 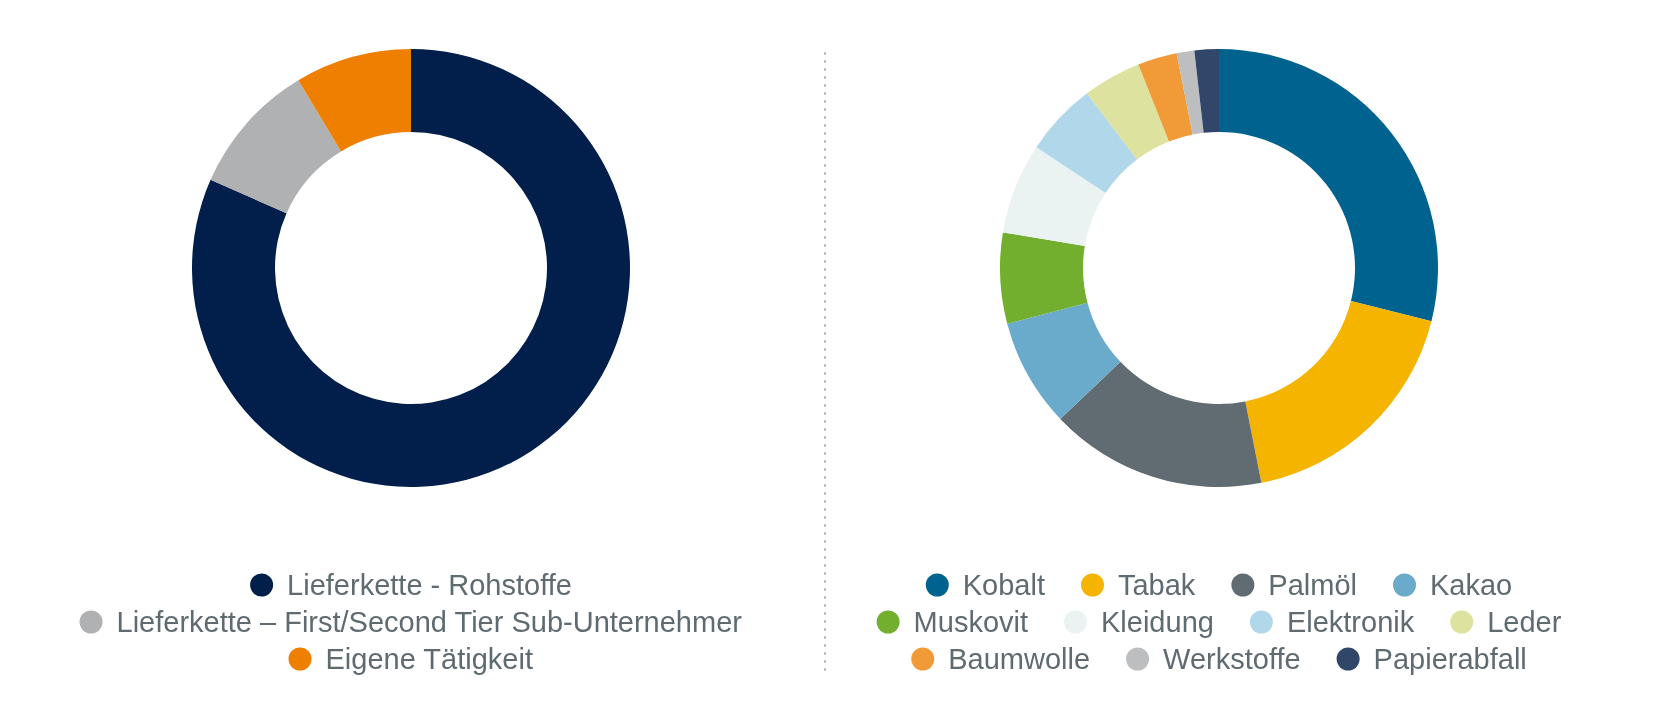 I want to click on legend-label: Muskovit, so click(x=971, y=622).